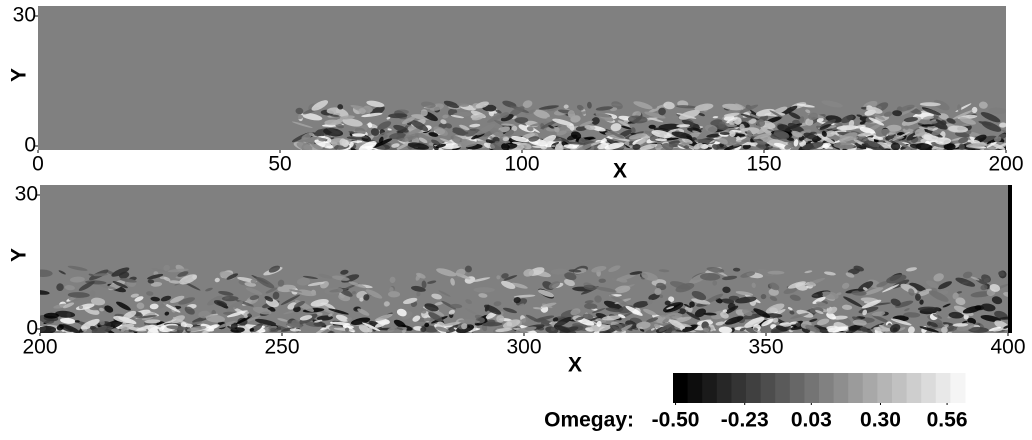  I want to click on y-tick-label: 0, so click(32, 328).